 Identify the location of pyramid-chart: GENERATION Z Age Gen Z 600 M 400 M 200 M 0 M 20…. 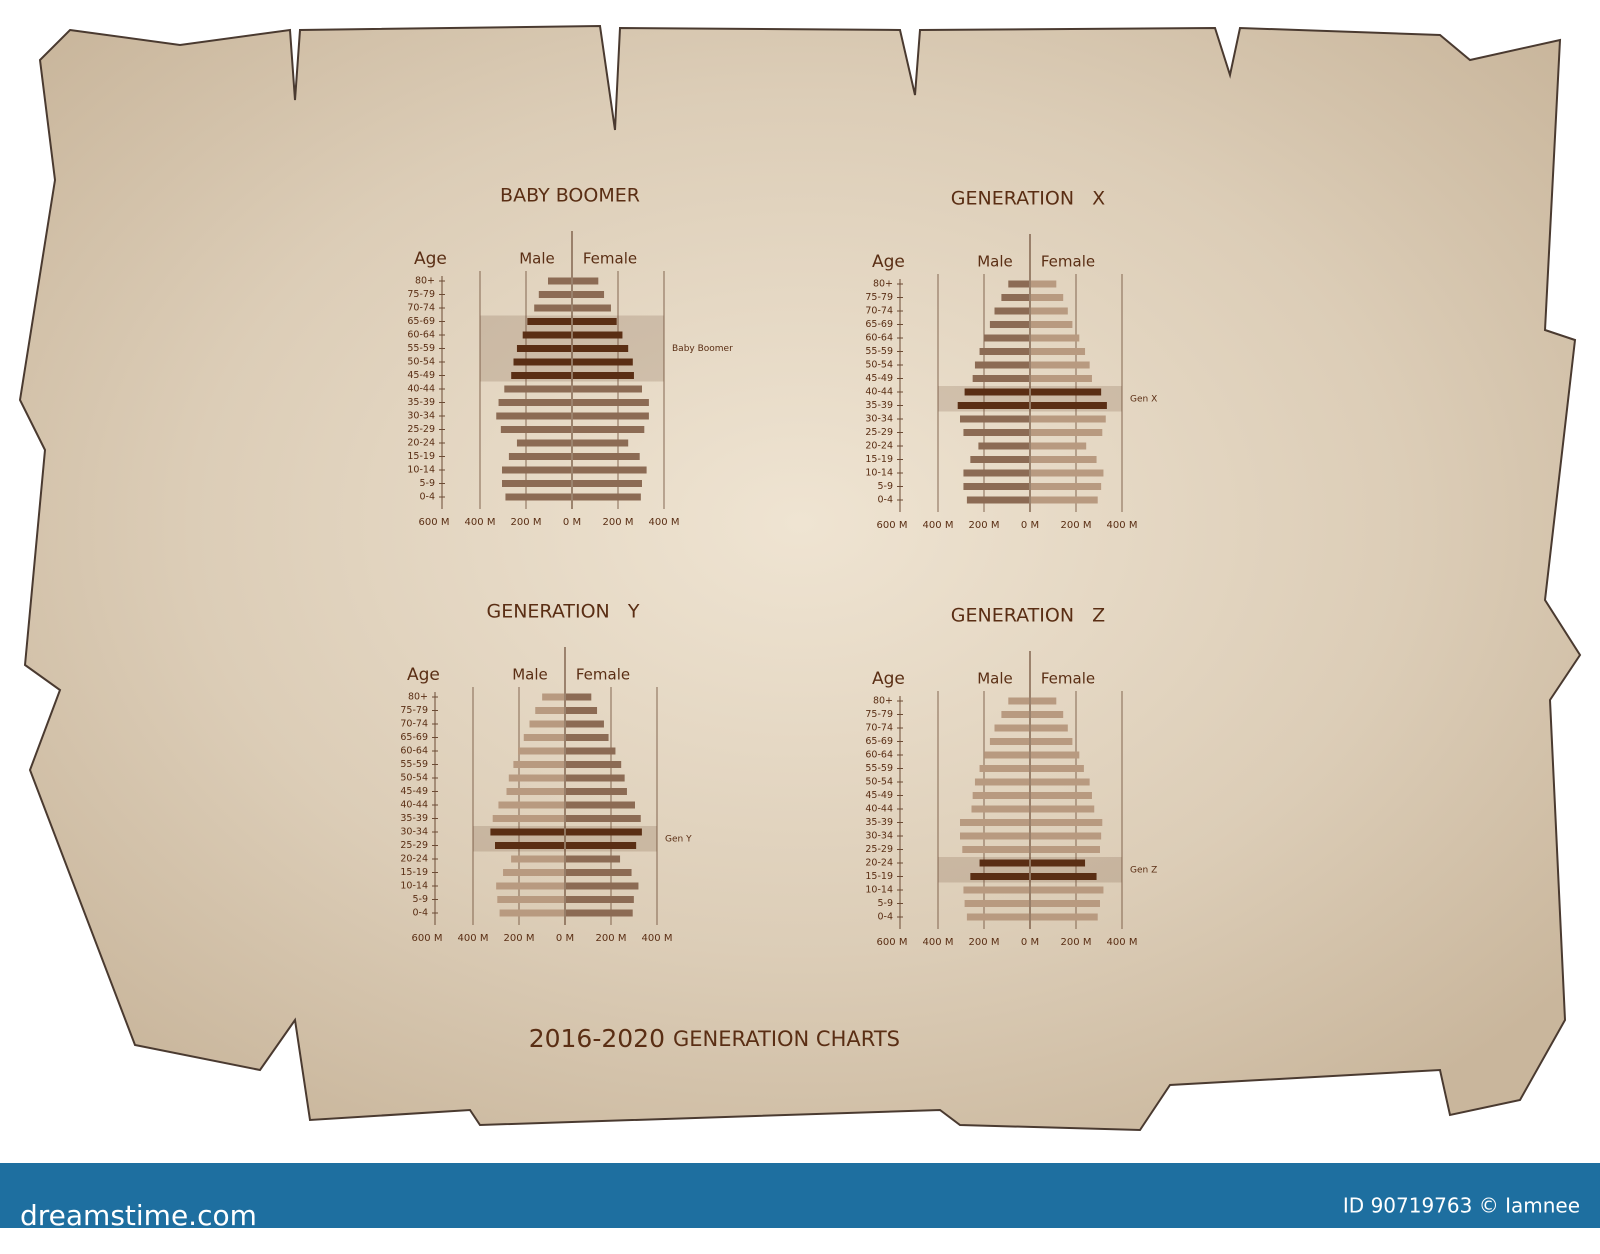
(1011, 777).